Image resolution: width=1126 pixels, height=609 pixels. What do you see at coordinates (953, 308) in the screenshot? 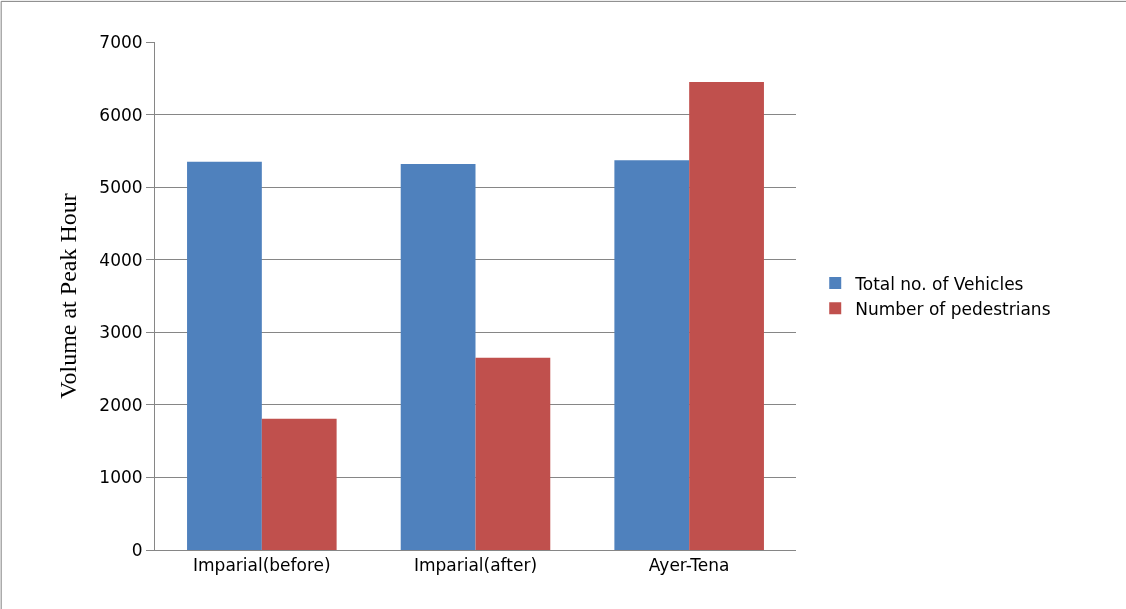
I see `legend-label: Number of pedestrians` at bounding box center [953, 308].